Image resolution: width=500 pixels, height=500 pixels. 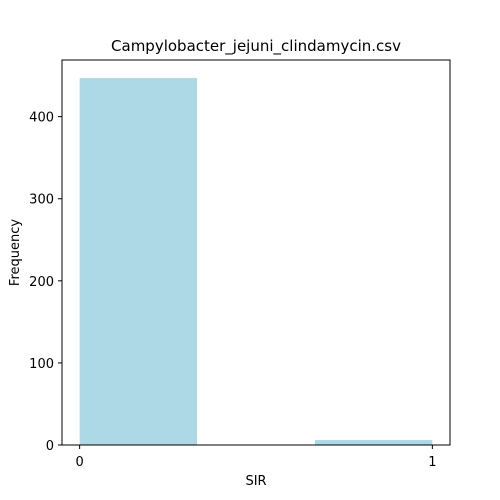 What do you see at coordinates (41, 200) in the screenshot?
I see `y-tick-label: 300` at bounding box center [41, 200].